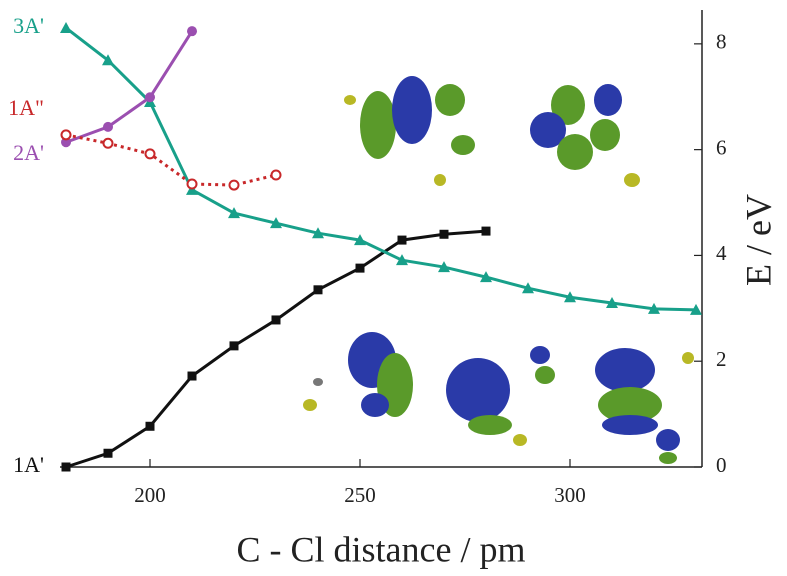 The height and width of the screenshot is (576, 787). What do you see at coordinates (721, 465) in the screenshot?
I see `y-tick-label: 0` at bounding box center [721, 465].